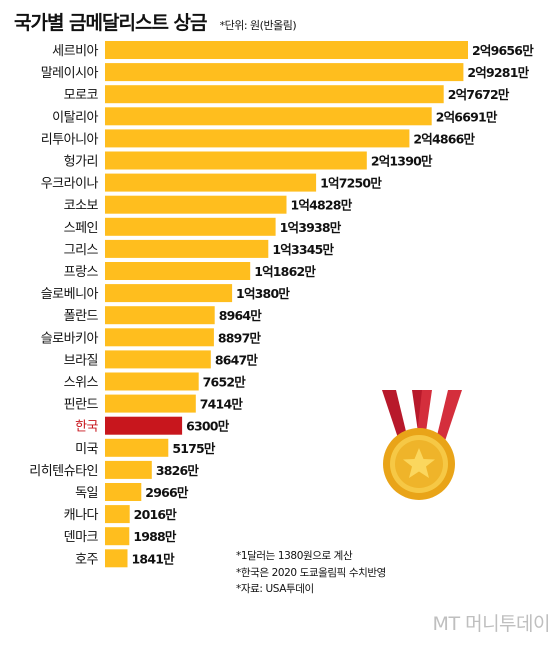  What do you see at coordinates (241, 315) in the screenshot?
I see `value-label: 8964만` at bounding box center [241, 315].